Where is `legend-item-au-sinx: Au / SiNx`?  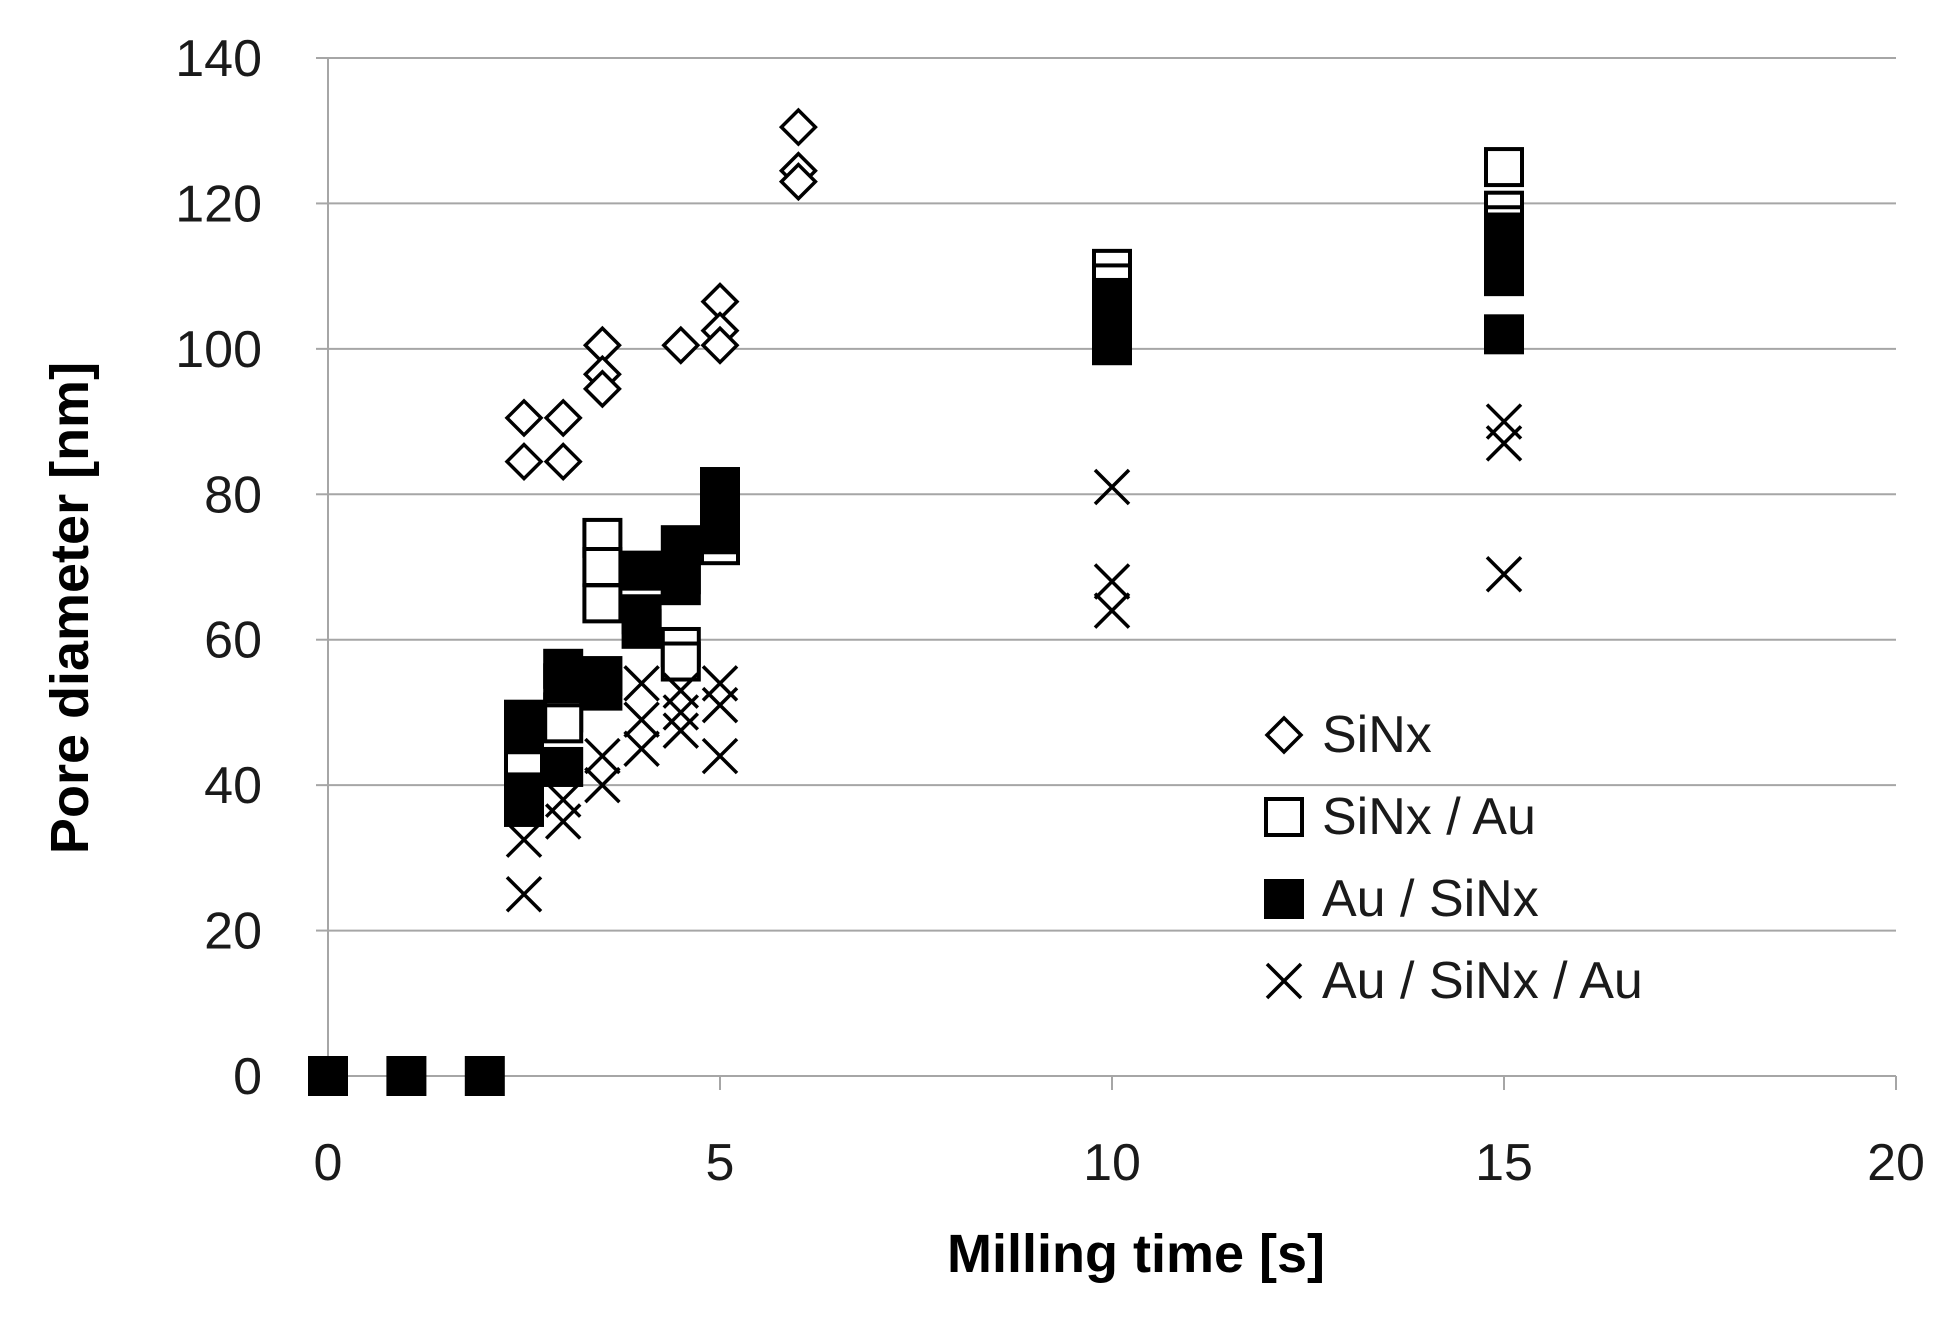
legend-item-au-sinx: Au / SiNx is located at coordinates (1401, 899).